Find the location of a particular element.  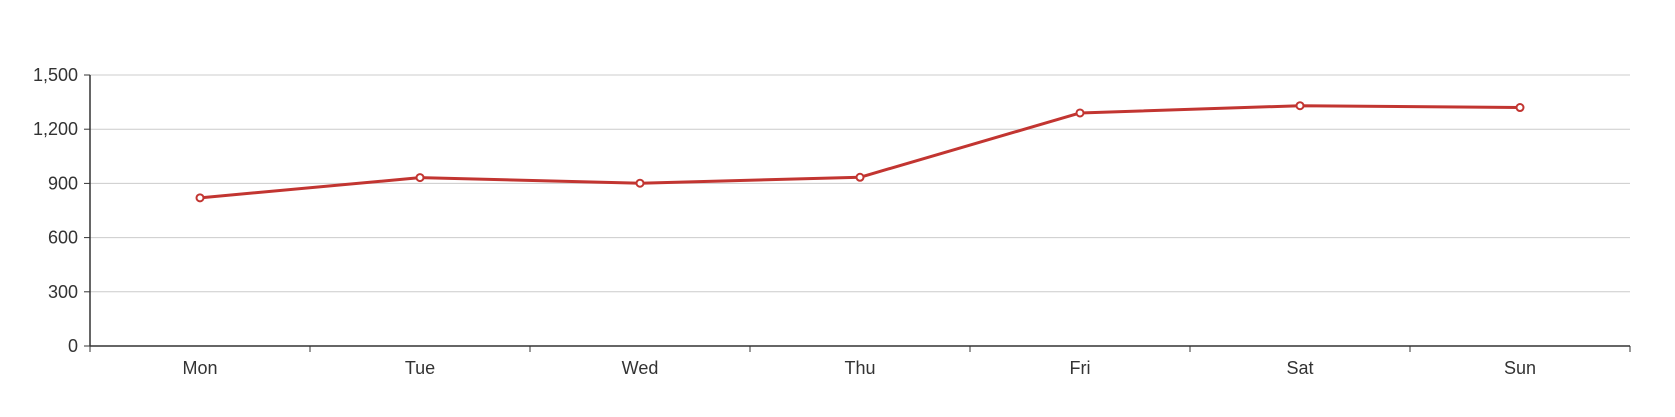

data-point-thu is located at coordinates (860, 177).